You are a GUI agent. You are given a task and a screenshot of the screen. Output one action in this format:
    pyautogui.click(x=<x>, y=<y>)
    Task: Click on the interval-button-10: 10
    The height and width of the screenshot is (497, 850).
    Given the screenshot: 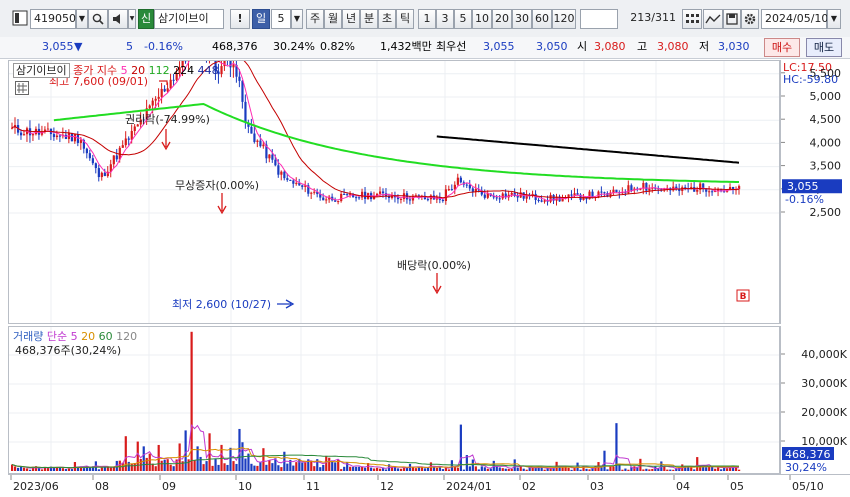 What is the action you would take?
    pyautogui.click(x=482, y=19)
    